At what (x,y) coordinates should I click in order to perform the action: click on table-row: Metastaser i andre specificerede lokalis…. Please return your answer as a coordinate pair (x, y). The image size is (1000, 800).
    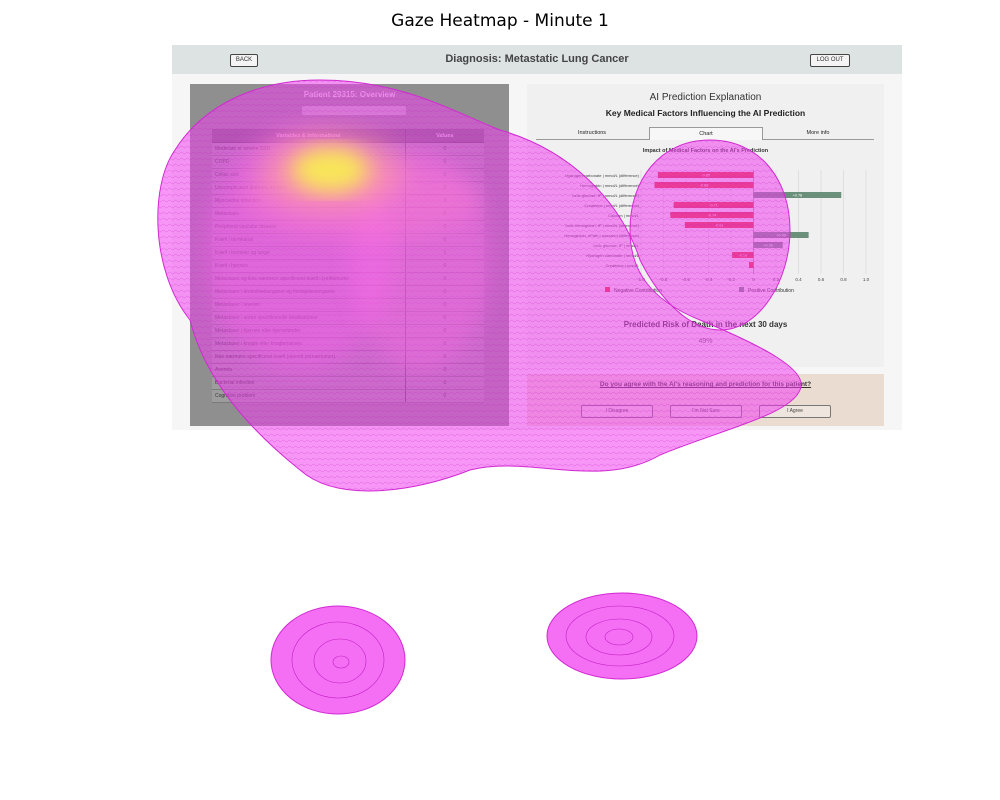
    Looking at the image, I should click on (348, 318).